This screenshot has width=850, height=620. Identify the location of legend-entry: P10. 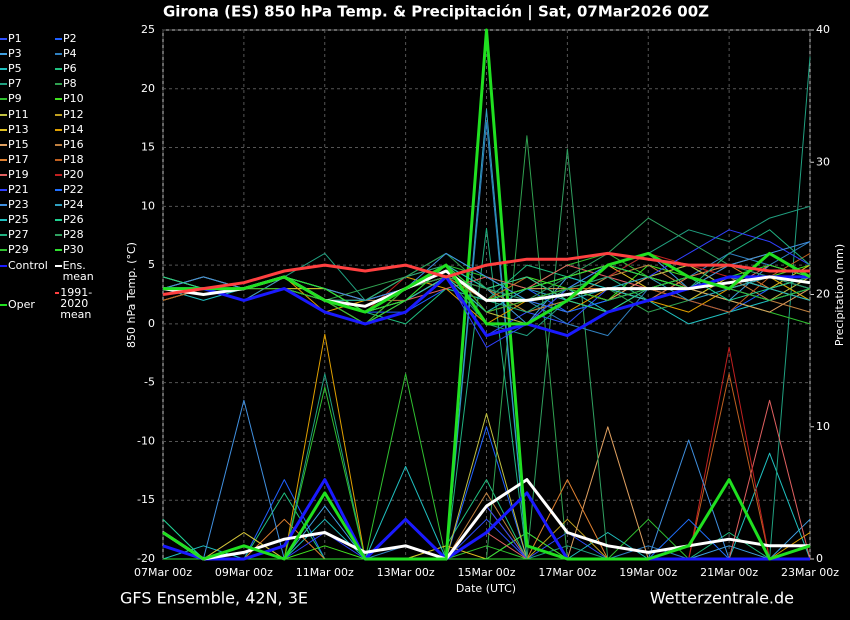
(86, 98).